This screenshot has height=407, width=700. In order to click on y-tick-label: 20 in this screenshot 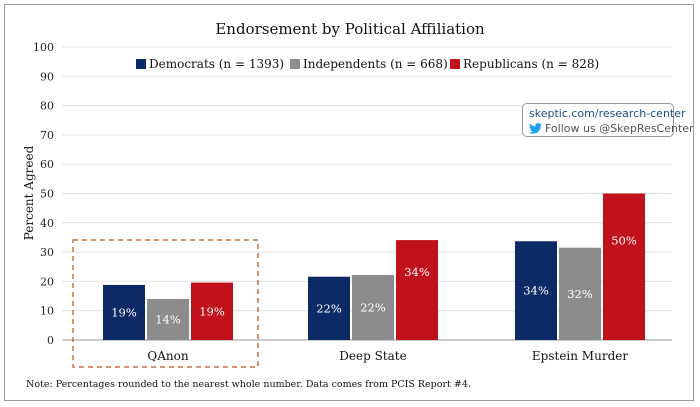, I will do `click(47, 281)`.